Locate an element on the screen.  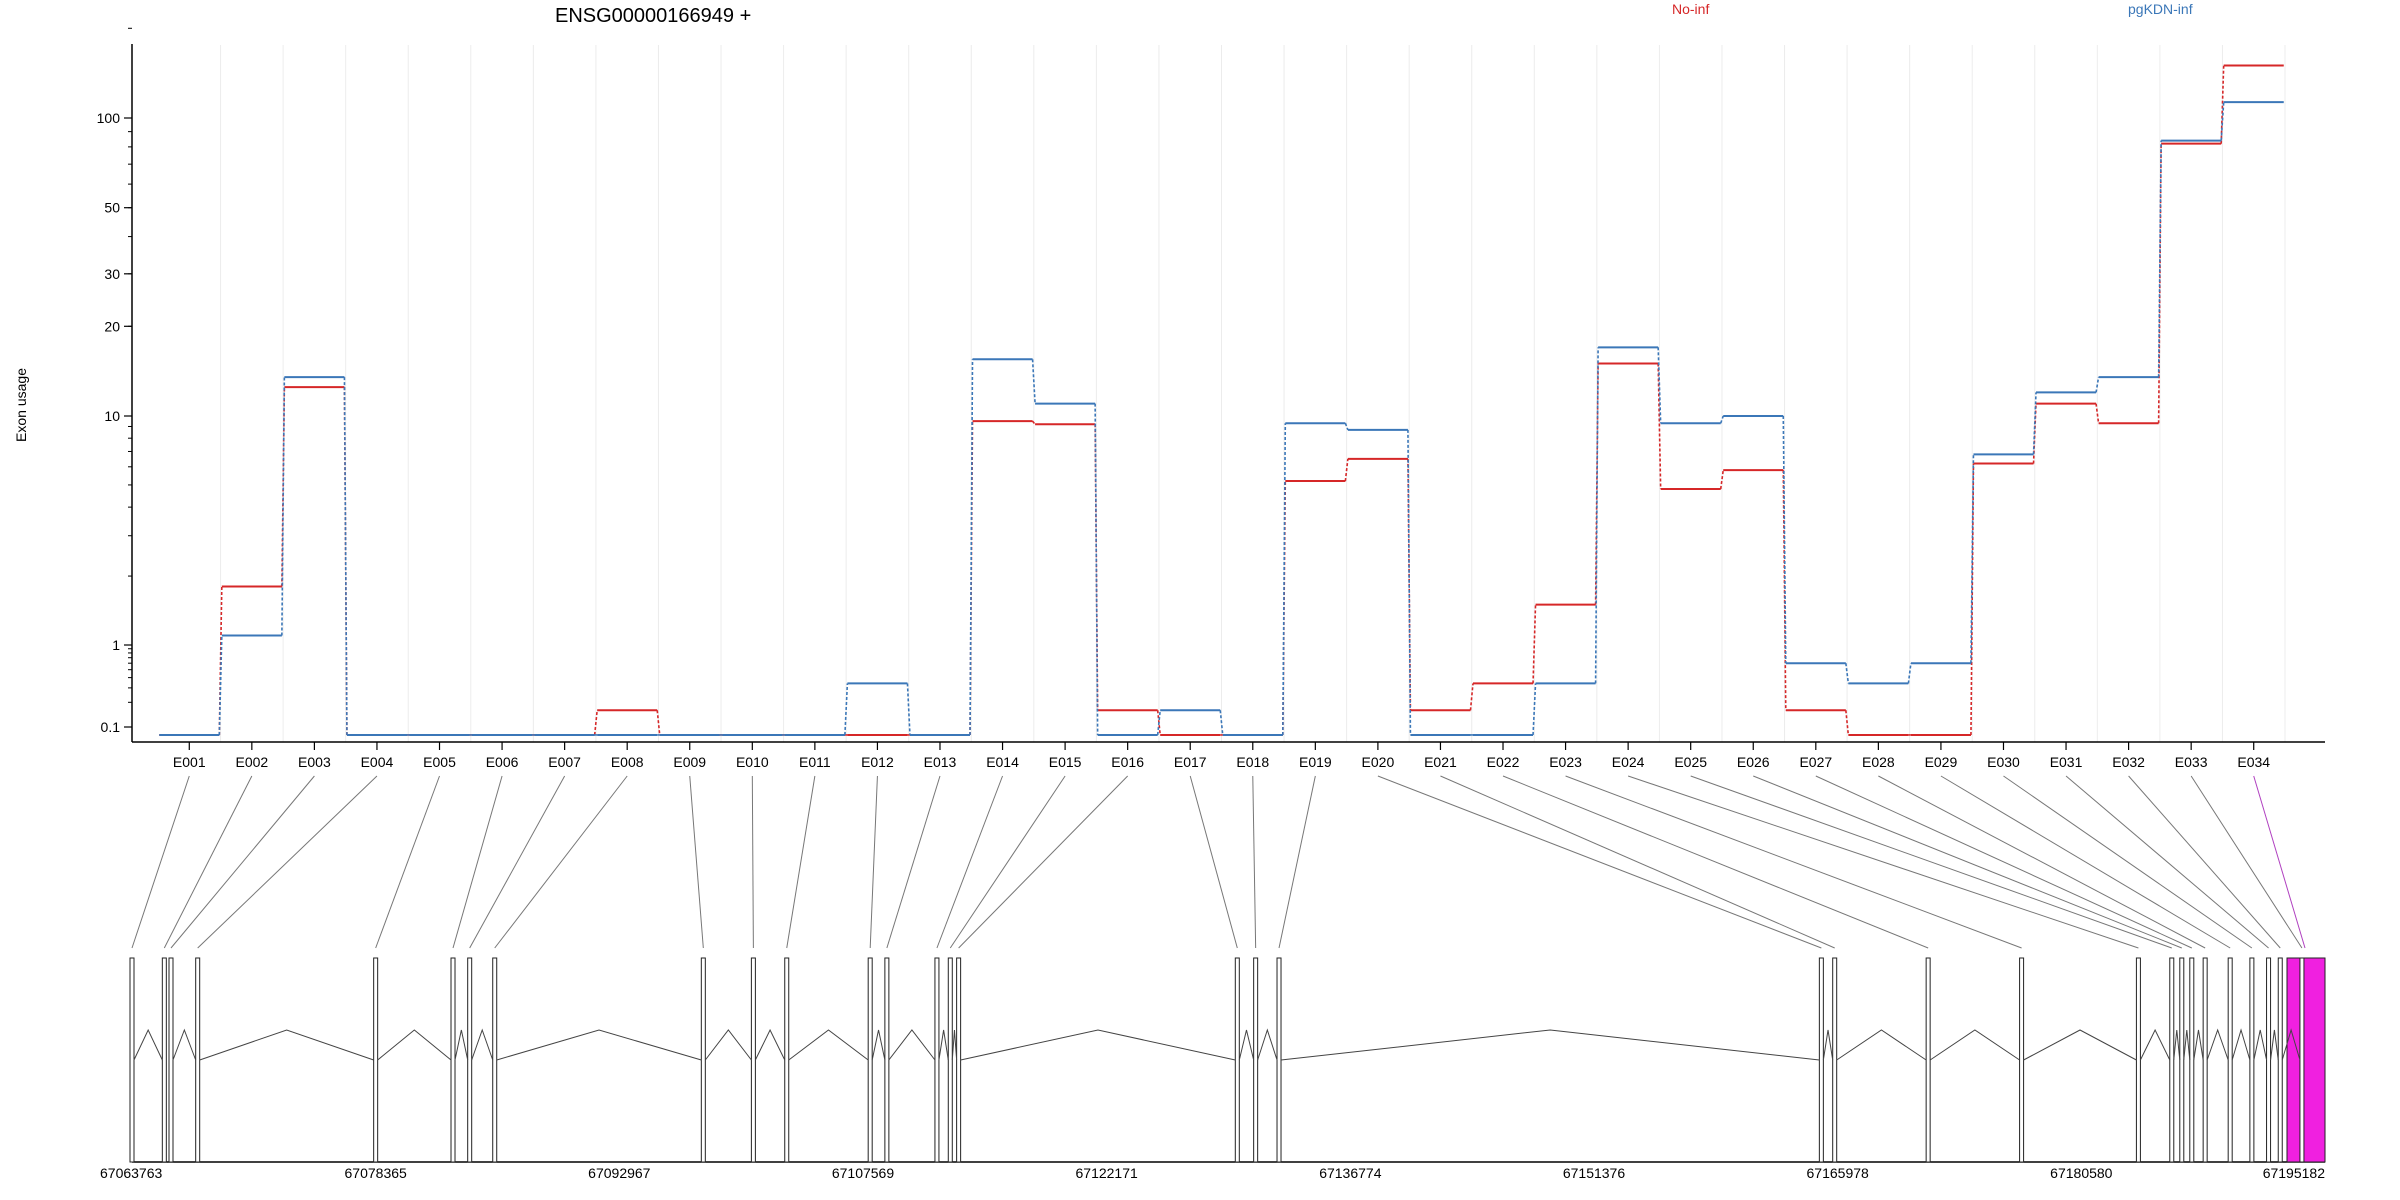
x-tick-label-e007: E007 is located at coordinates (564, 762).